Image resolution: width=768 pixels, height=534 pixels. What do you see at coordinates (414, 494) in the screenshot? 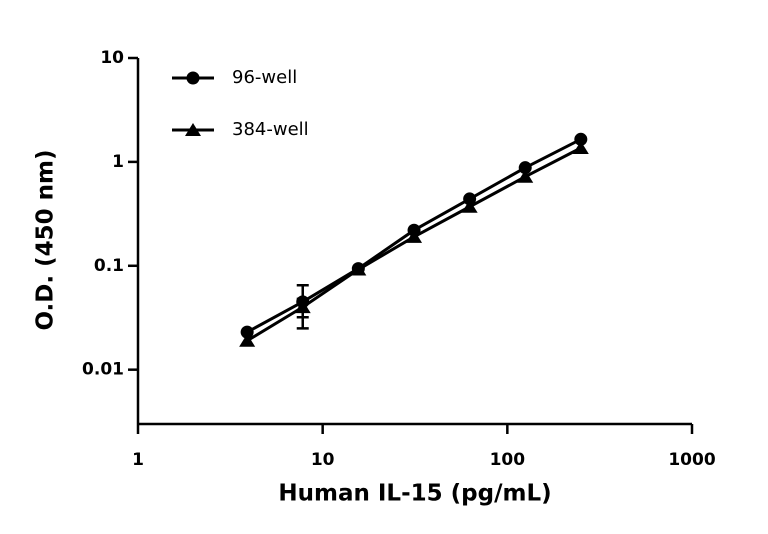
I see `x-axis-label: Human IL-15 (pg/mL)` at bounding box center [414, 494].